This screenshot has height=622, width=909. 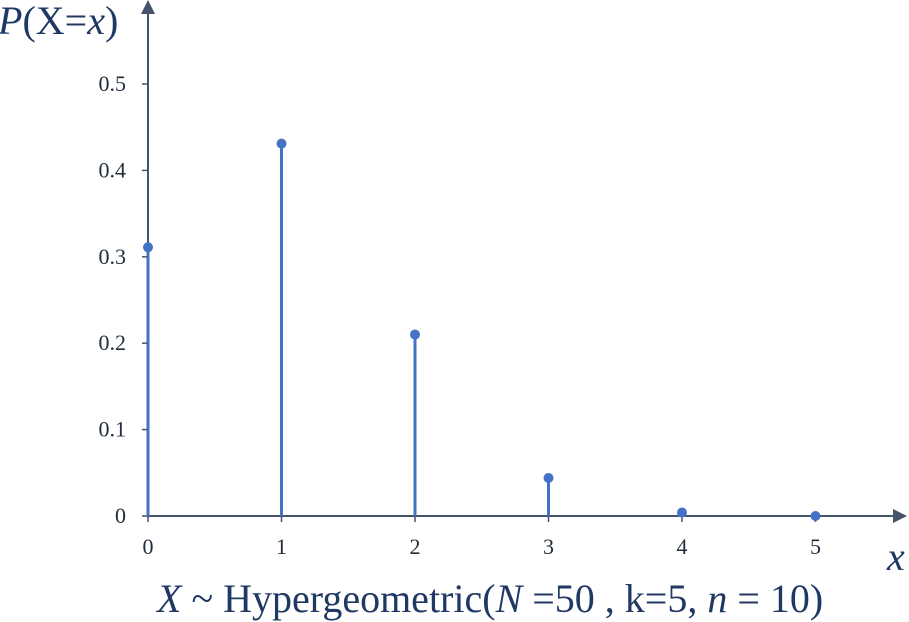 I want to click on y-axis-label: P(X=x), so click(x=59, y=21).